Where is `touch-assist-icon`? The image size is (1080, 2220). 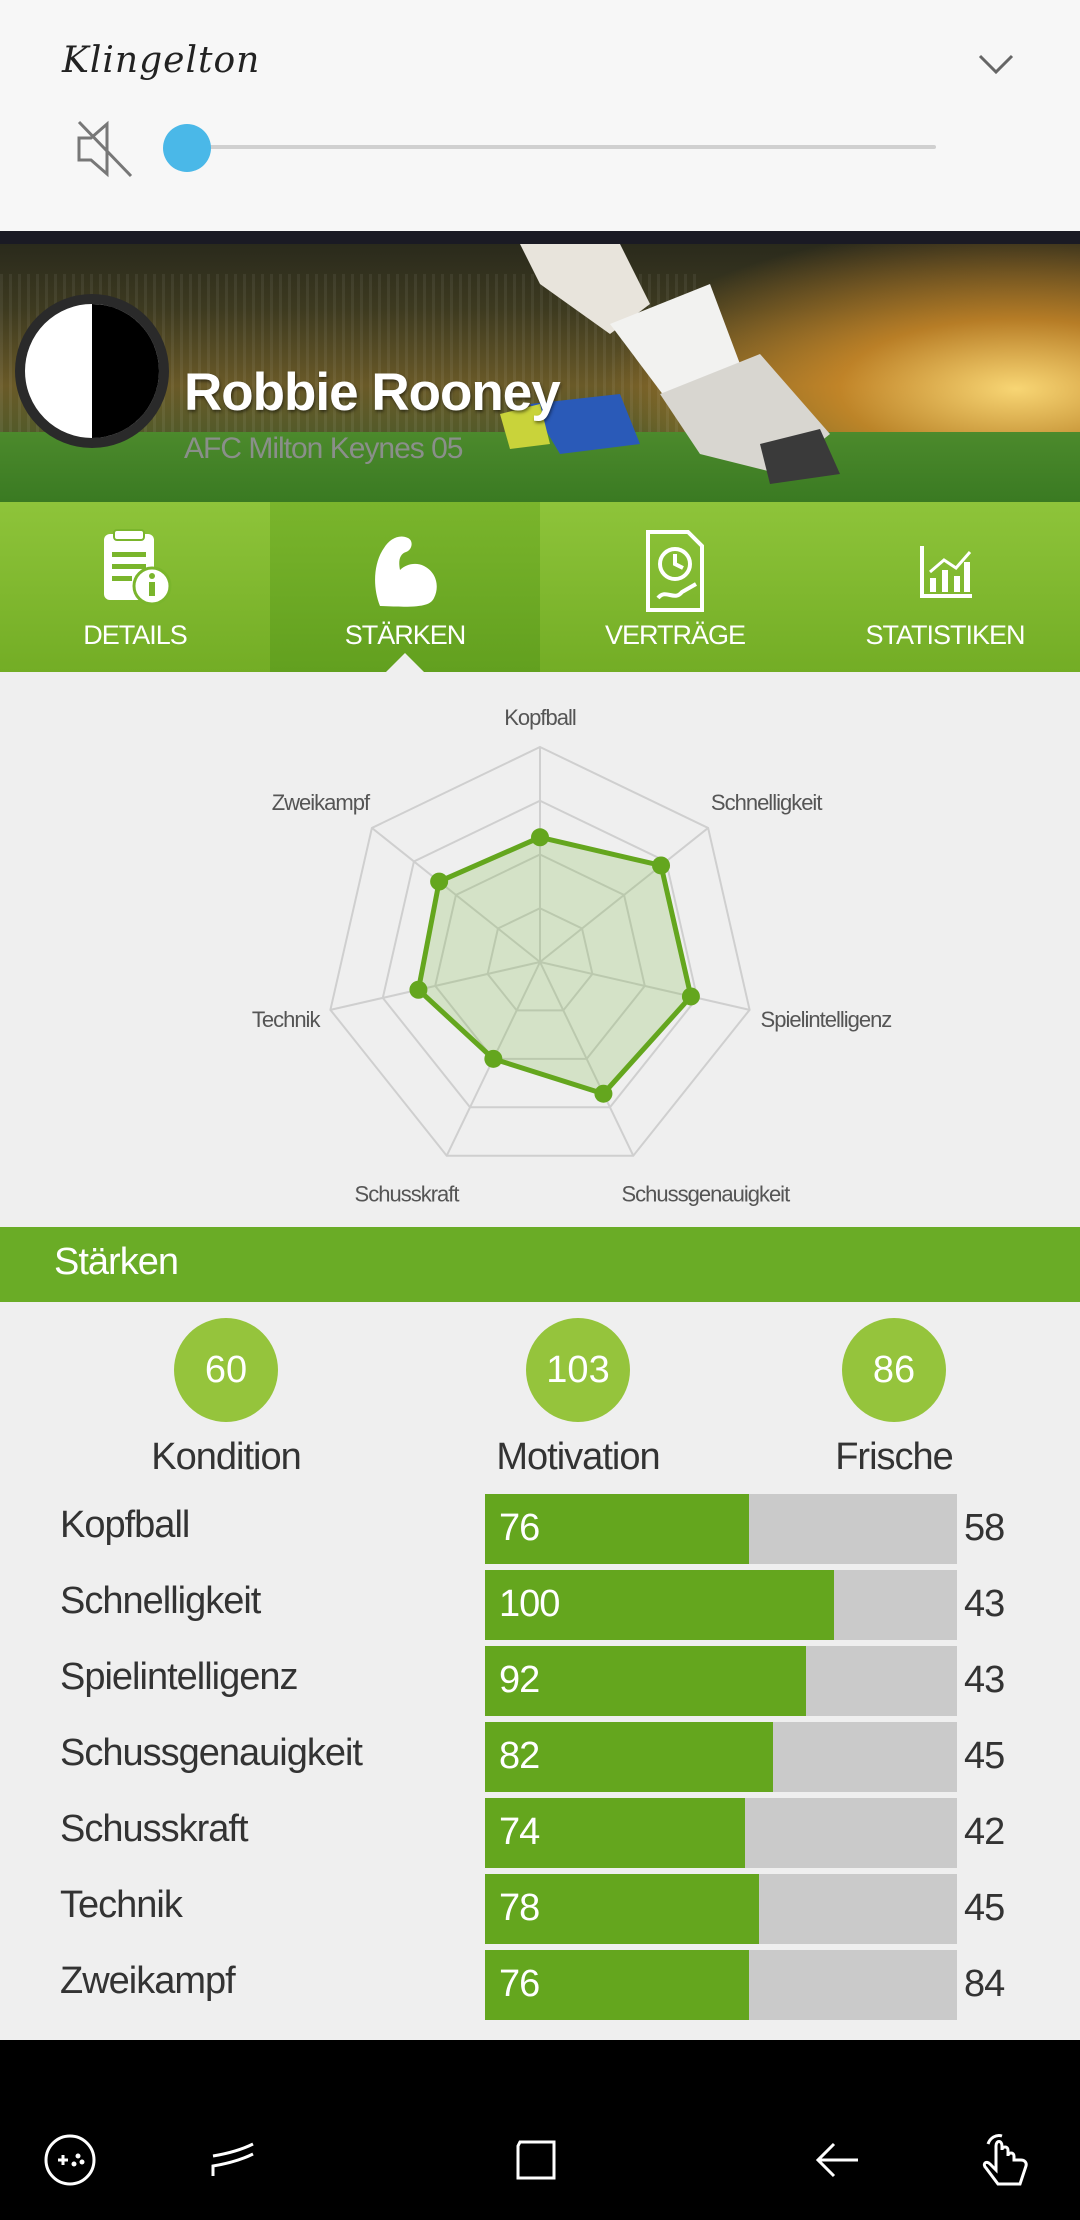
touch-assist-icon is located at coordinates (1006, 2160).